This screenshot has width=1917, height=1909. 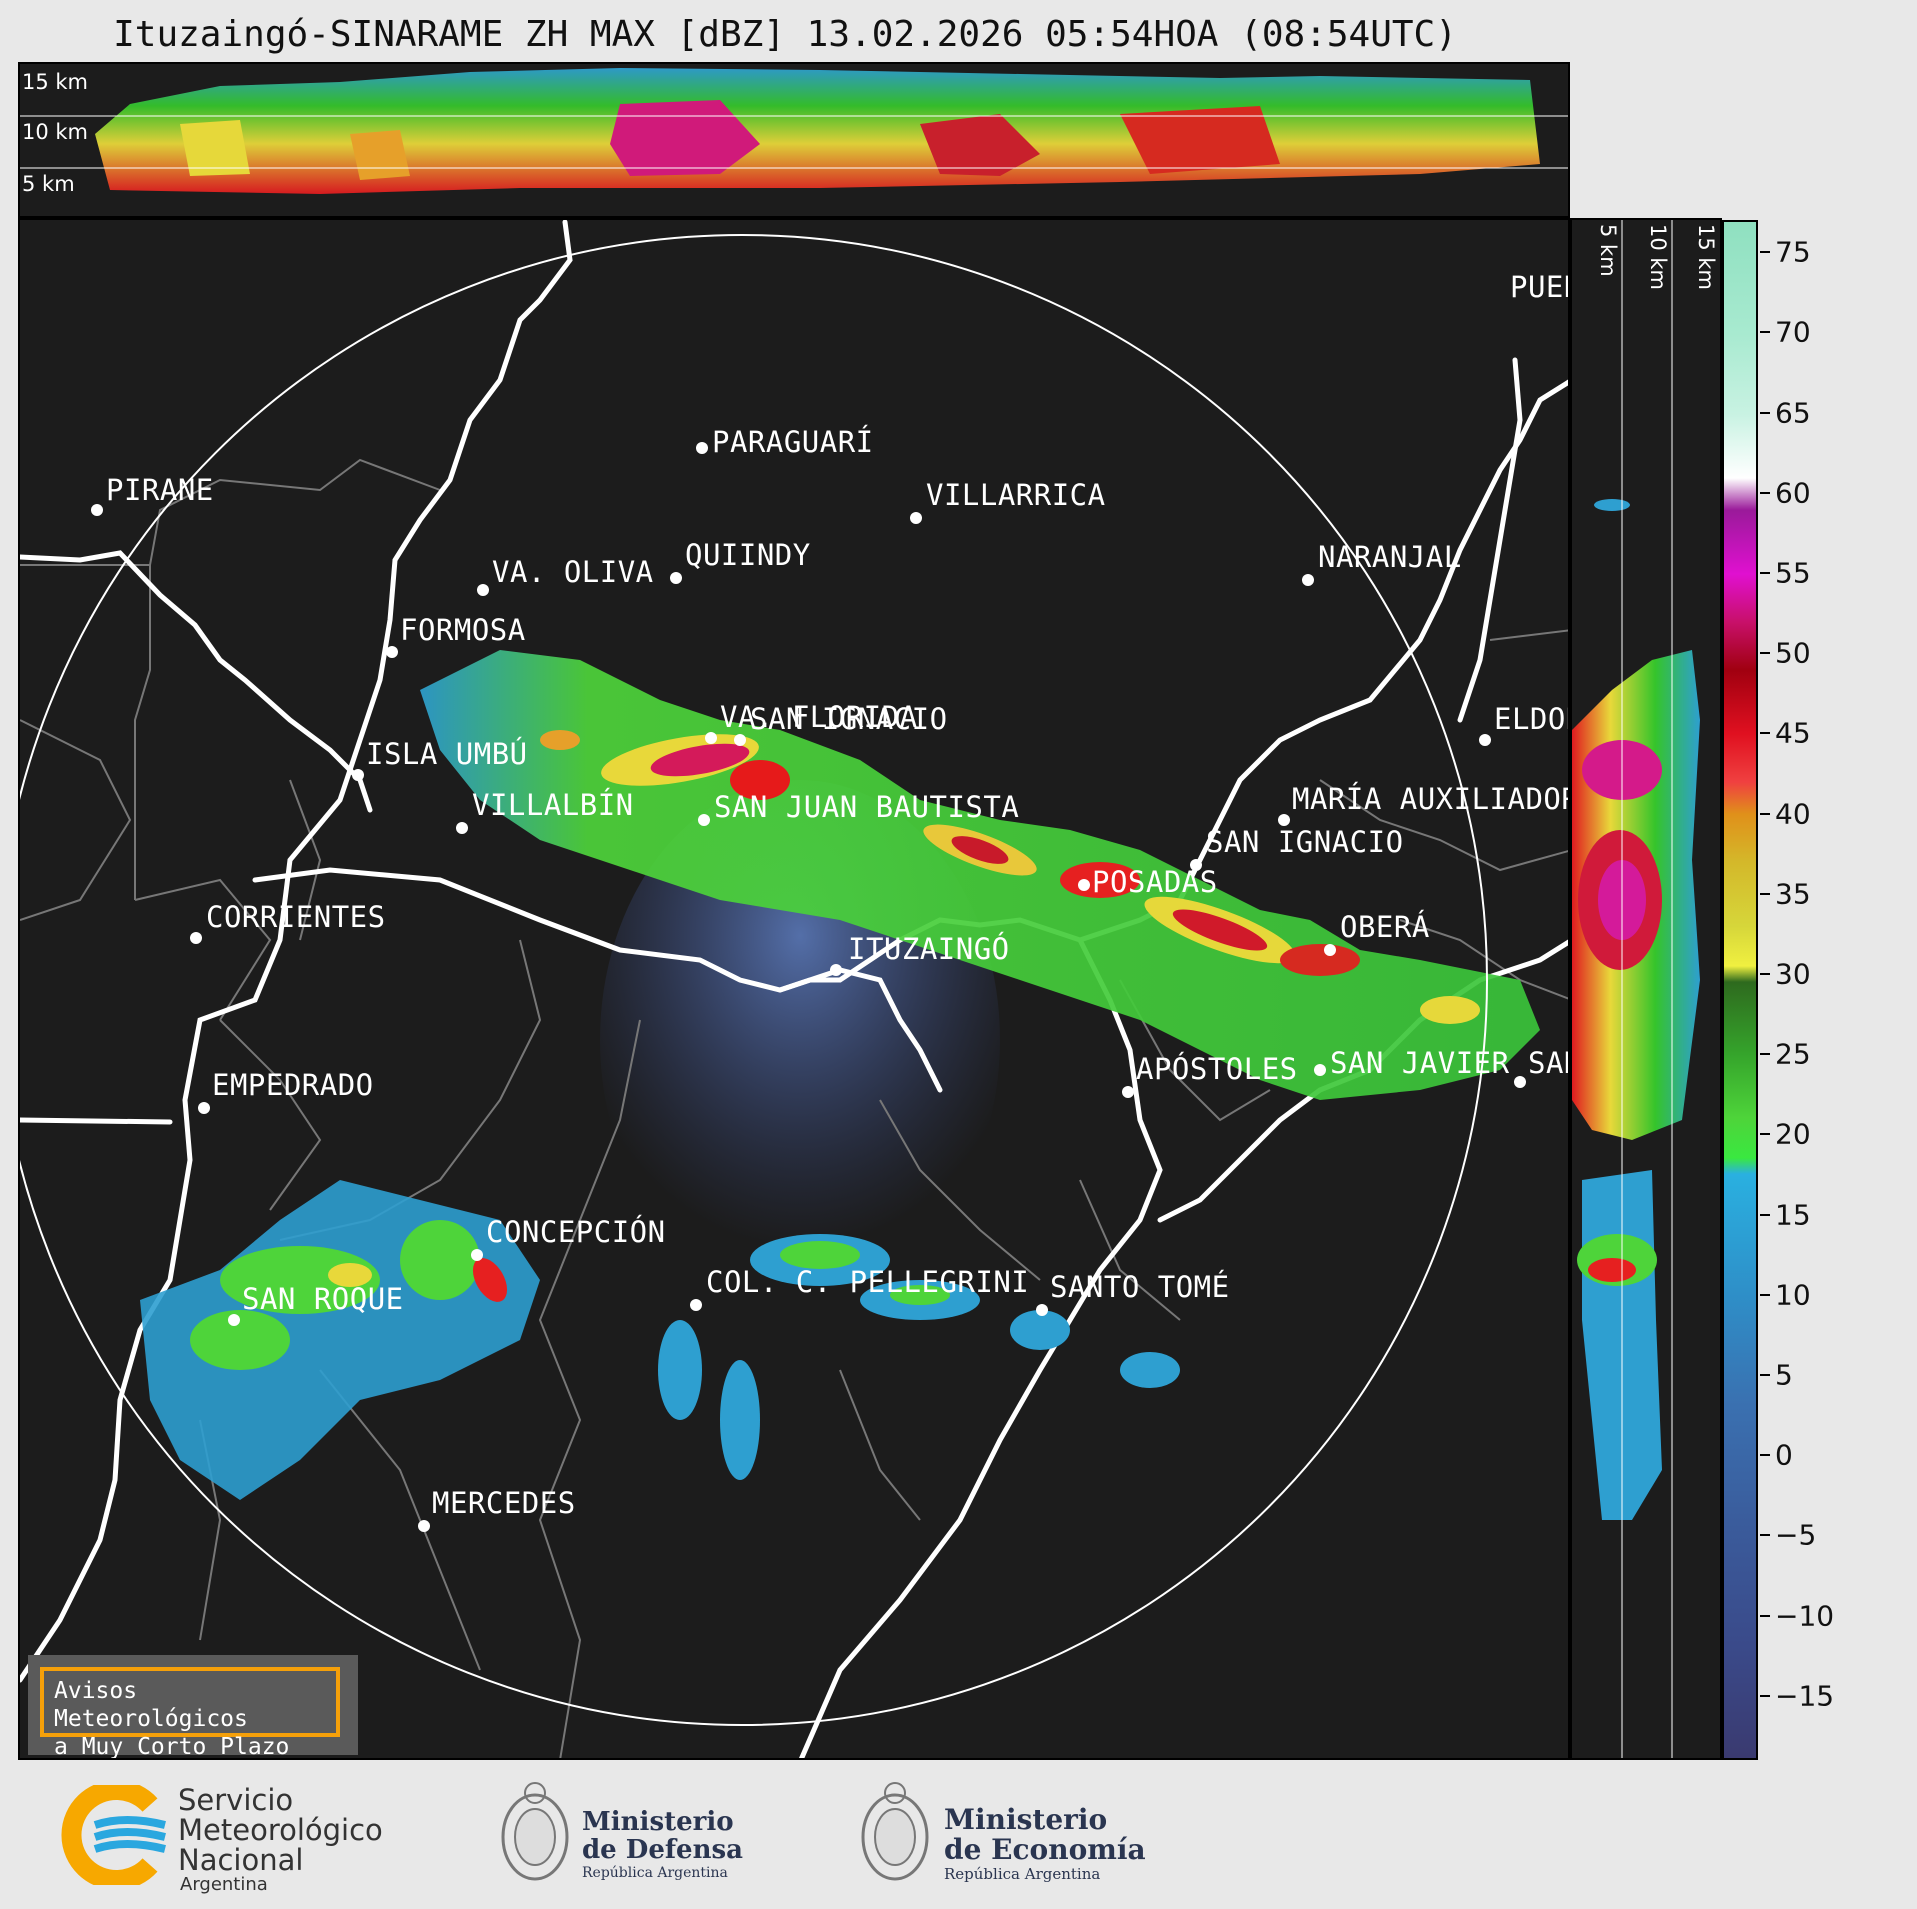 I want to click on city-dot-posadas, so click(x=1084, y=885).